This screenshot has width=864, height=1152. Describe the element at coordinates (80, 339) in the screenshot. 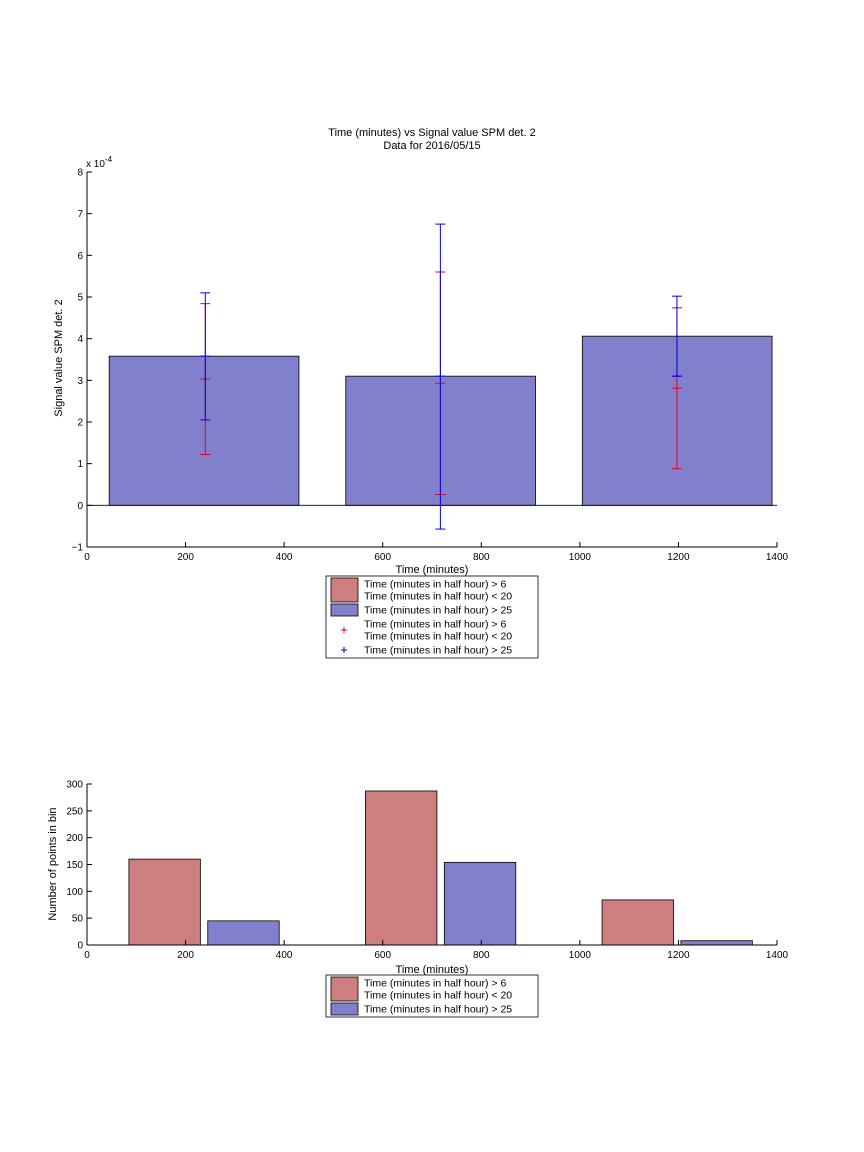

I see `y-tick-label: 4` at that location.